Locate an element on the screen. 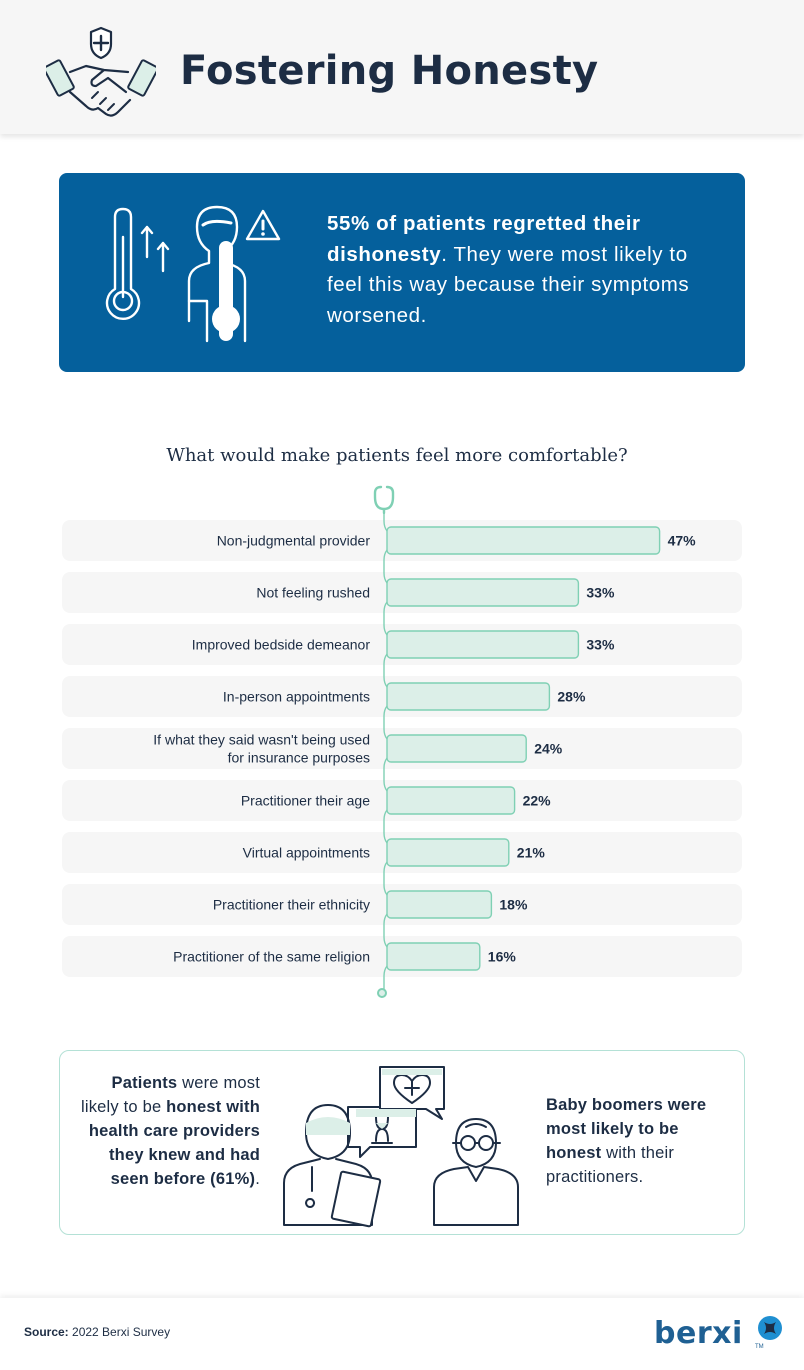  chart-category-label: Practitioner their age is located at coordinates (305, 801).